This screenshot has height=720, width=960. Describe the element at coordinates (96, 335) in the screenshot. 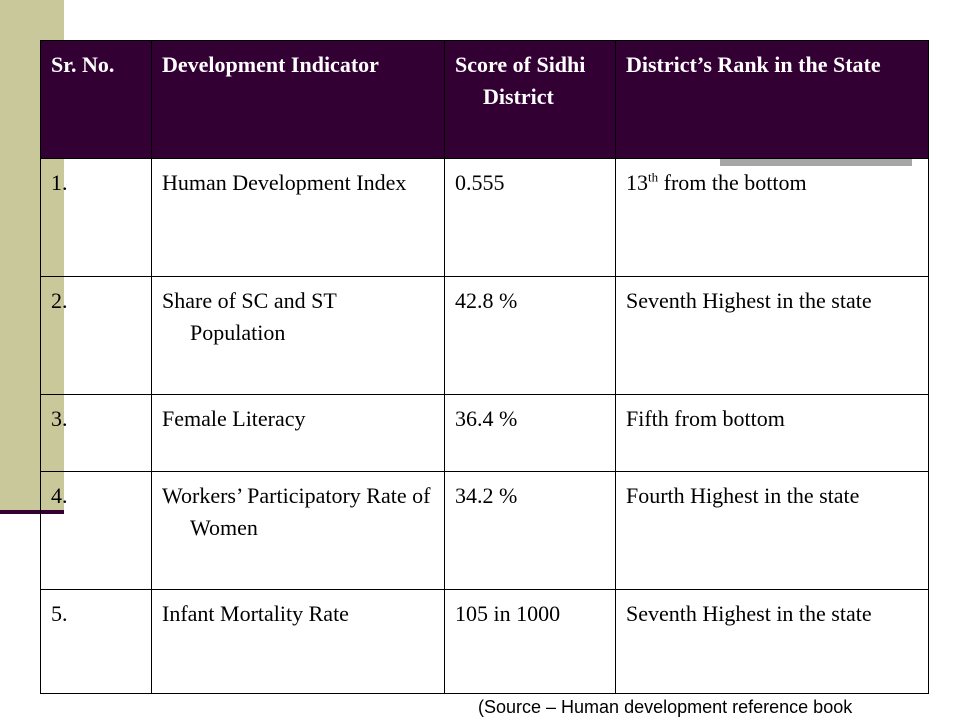

I see `cell-sr-no: 2.` at that location.